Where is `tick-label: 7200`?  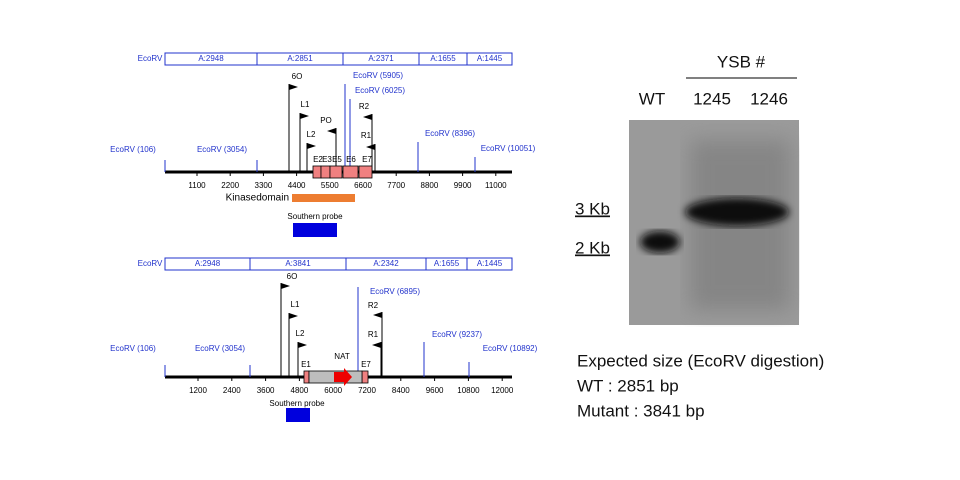
tick-label: 7200 is located at coordinates (367, 390).